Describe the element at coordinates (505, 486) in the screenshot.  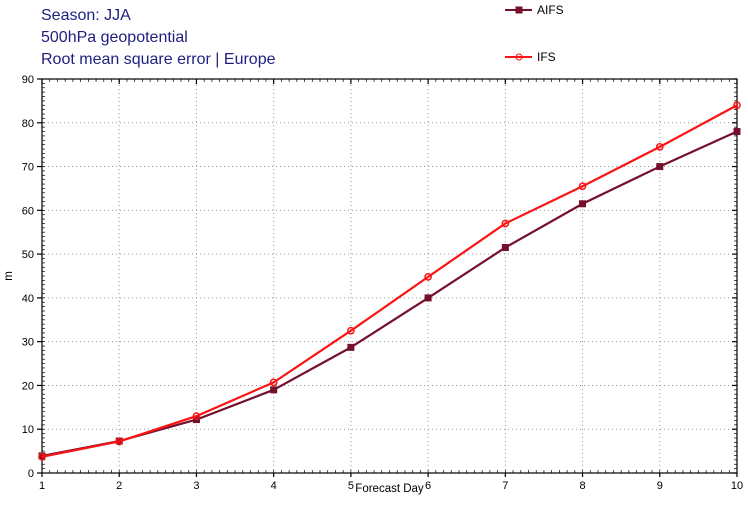
I see `x-tick-label: 7` at that location.